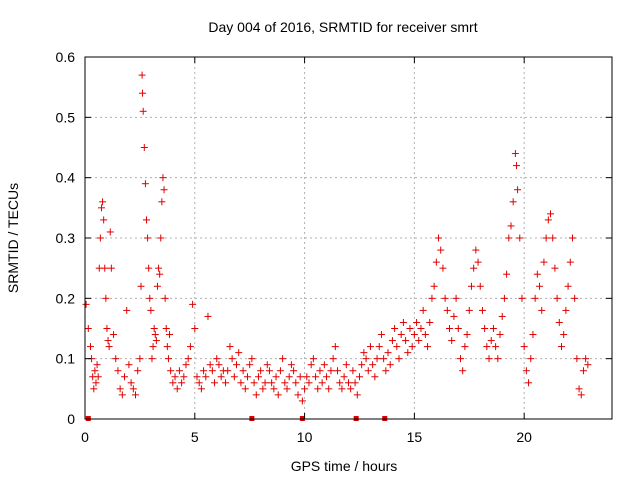 This screenshot has height=480, width=640. What do you see at coordinates (66, 238) in the screenshot?
I see `y-tick-label: 0.3` at bounding box center [66, 238].